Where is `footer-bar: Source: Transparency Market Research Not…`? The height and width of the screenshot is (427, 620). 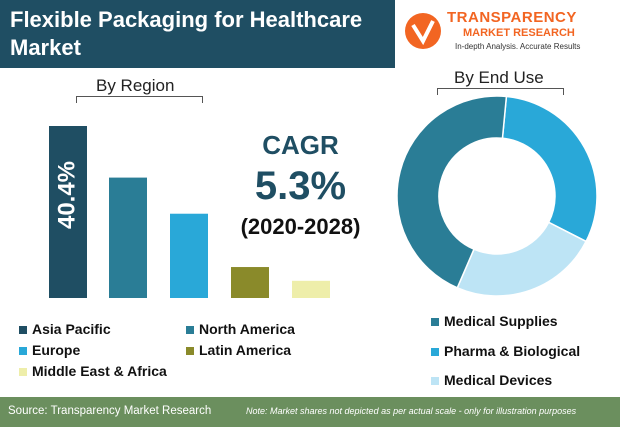 footer-bar: Source: Transparency Market Research Not… is located at coordinates (310, 412).